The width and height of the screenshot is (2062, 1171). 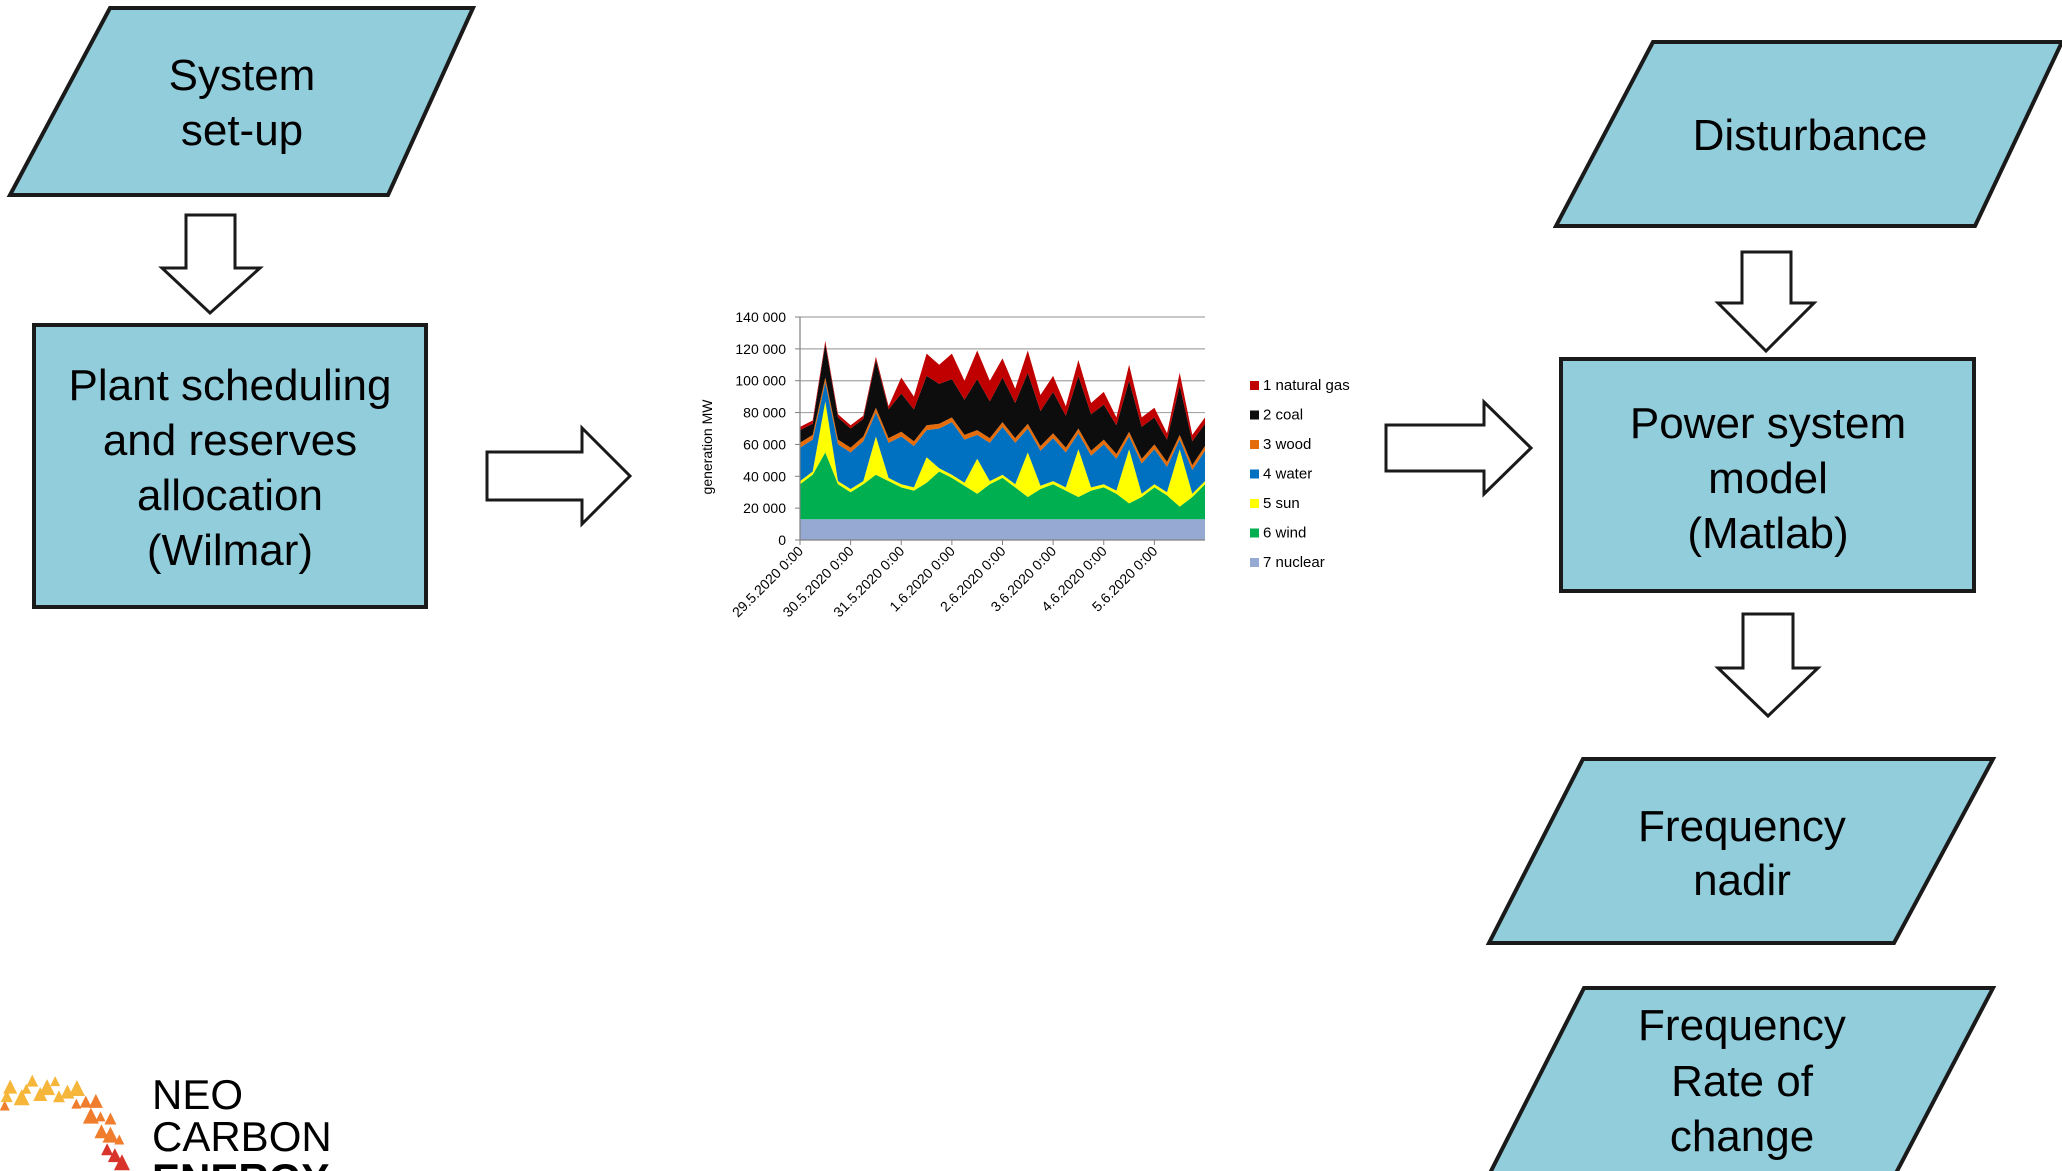 What do you see at coordinates (242, 130) in the screenshot?
I see `system-setup-label-line-2: set-up` at bounding box center [242, 130].